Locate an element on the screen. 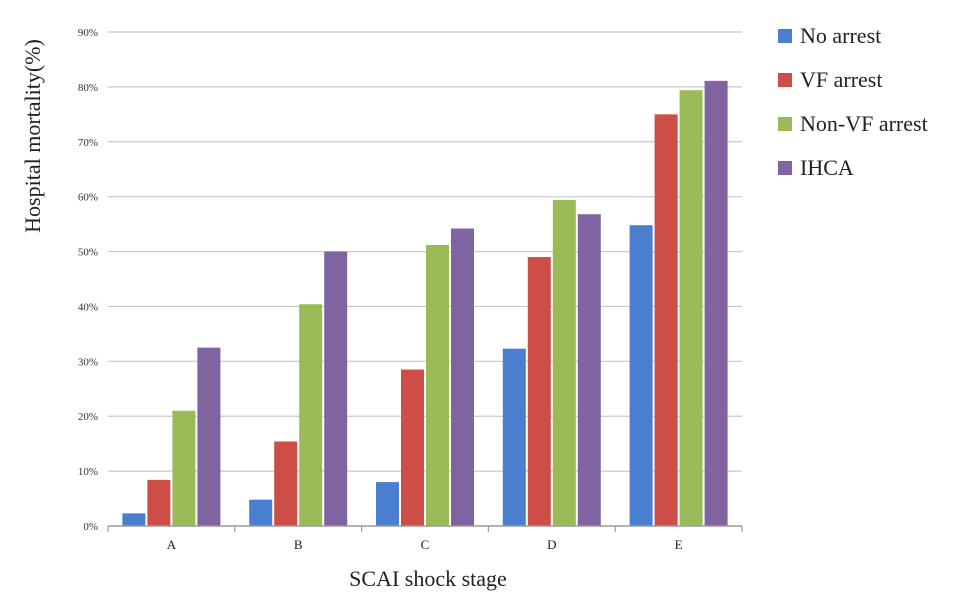  y-tick-label: 50% is located at coordinates (88, 253).